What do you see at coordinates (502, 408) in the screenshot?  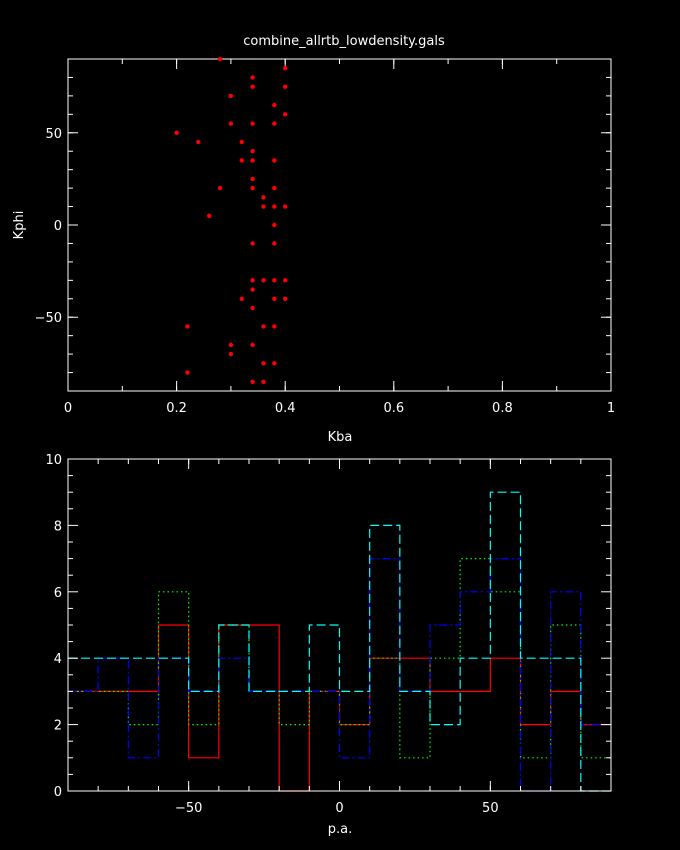 I see `x-tick-label: 0.8` at bounding box center [502, 408].